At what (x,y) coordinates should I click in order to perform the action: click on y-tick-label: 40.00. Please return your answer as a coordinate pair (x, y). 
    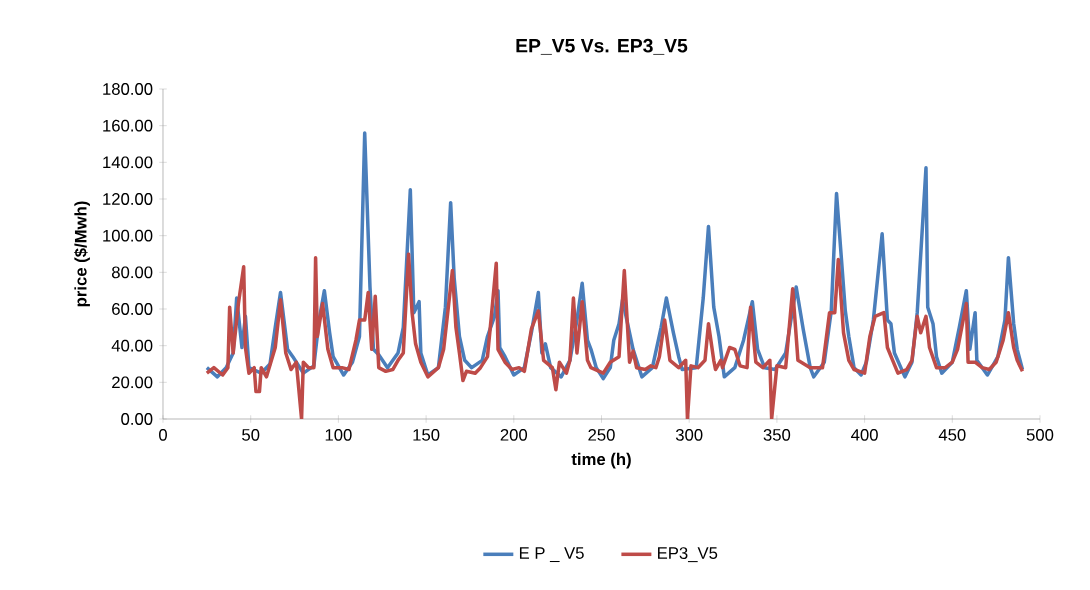
    Looking at the image, I should click on (132, 345).